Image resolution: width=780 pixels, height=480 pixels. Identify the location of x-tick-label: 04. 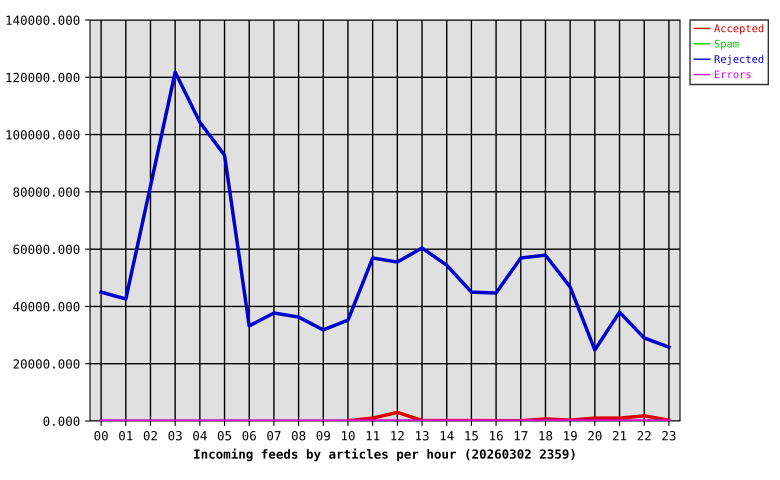
(200, 435).